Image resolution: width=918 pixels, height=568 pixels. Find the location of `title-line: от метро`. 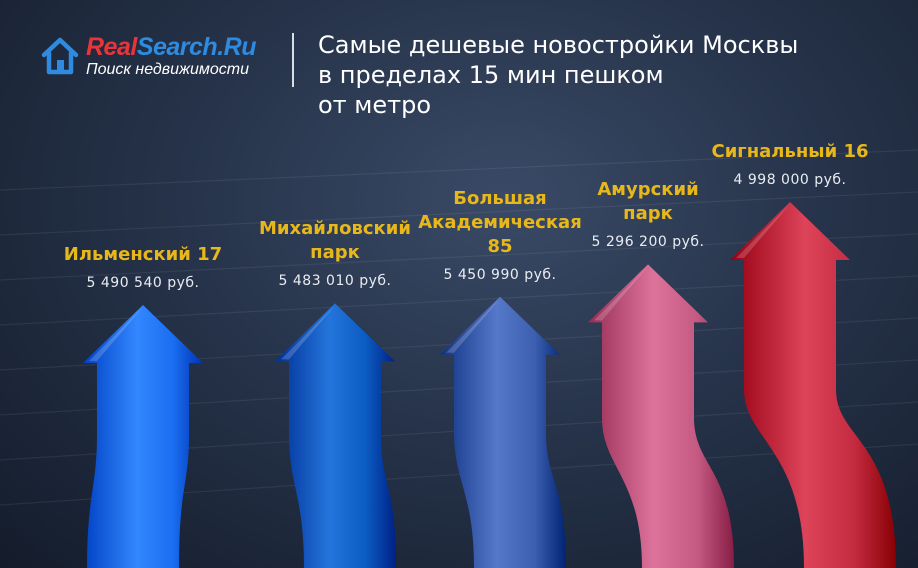

title-line: от метро is located at coordinates (375, 105).